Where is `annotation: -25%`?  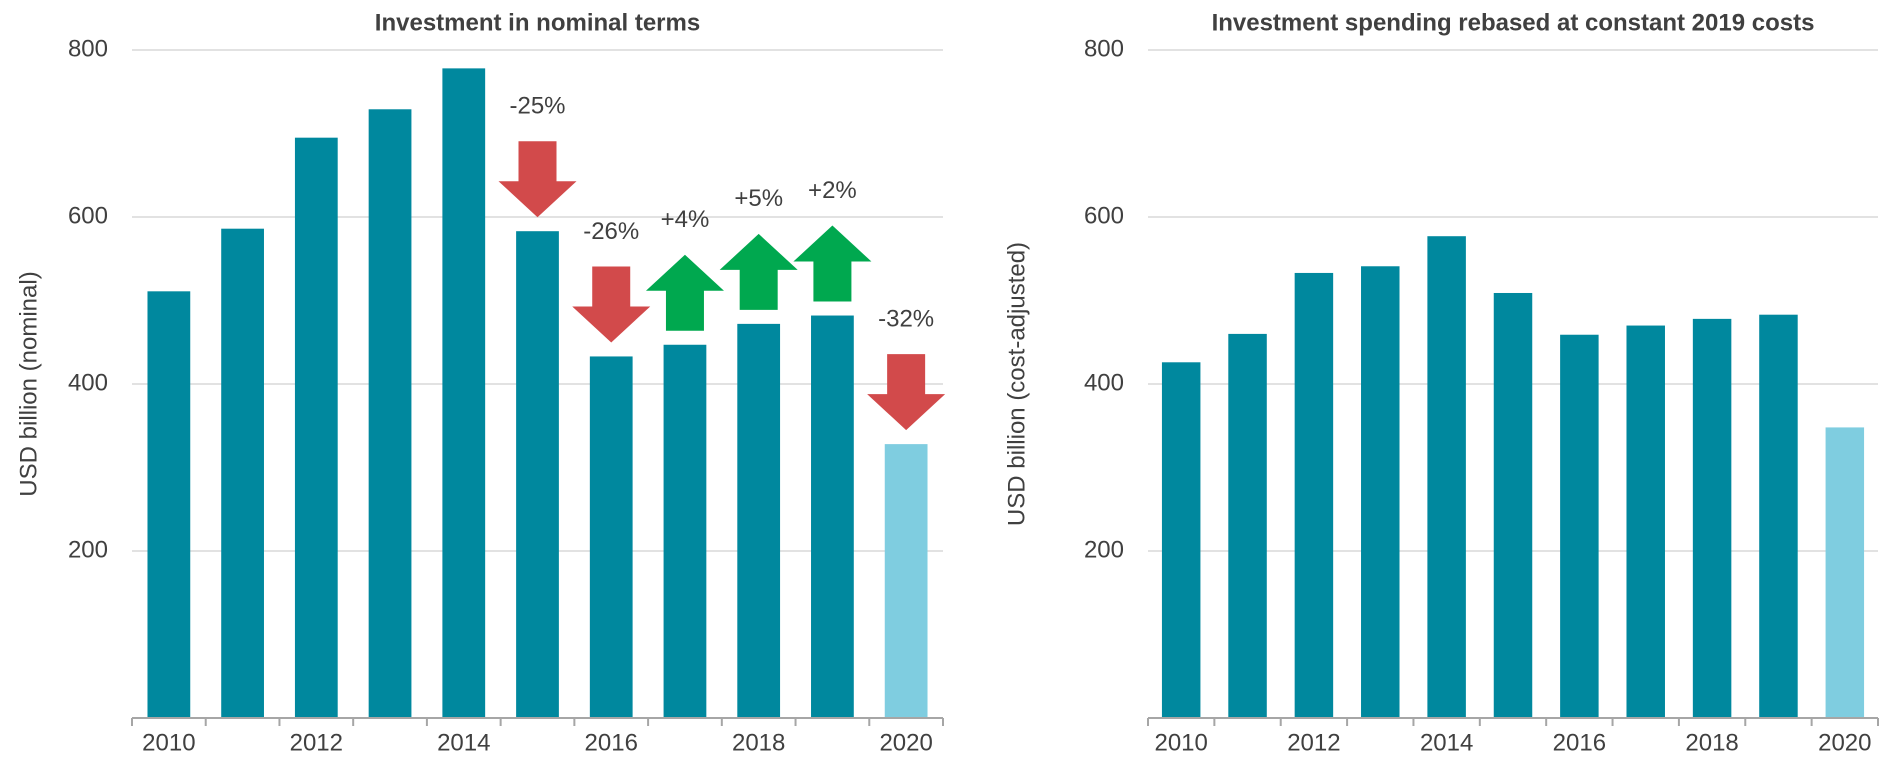 annotation: -25% is located at coordinates (537, 106).